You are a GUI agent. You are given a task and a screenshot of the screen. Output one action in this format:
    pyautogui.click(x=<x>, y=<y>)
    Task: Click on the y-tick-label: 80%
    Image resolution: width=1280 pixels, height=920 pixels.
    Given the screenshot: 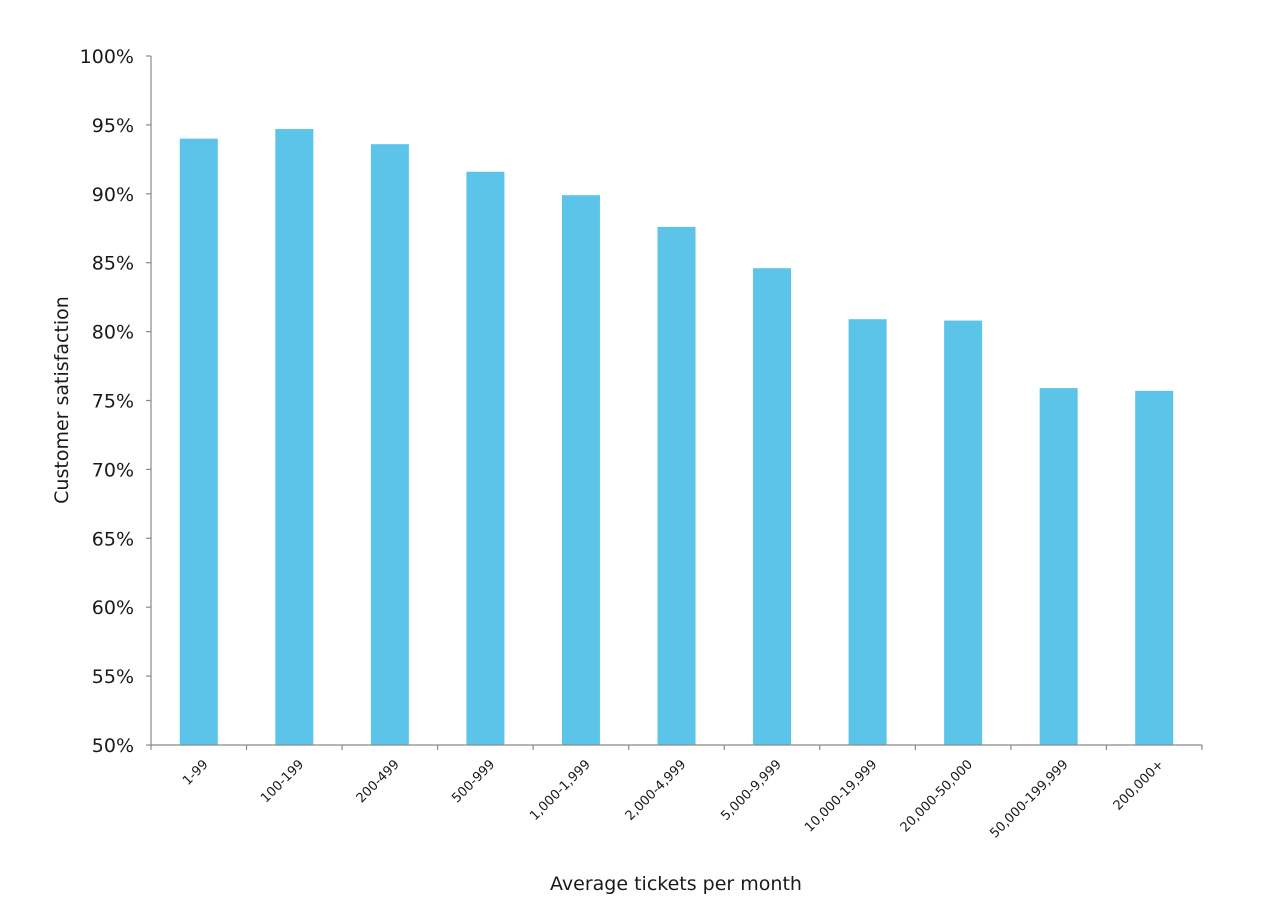 What is the action you would take?
    pyautogui.click(x=113, y=333)
    